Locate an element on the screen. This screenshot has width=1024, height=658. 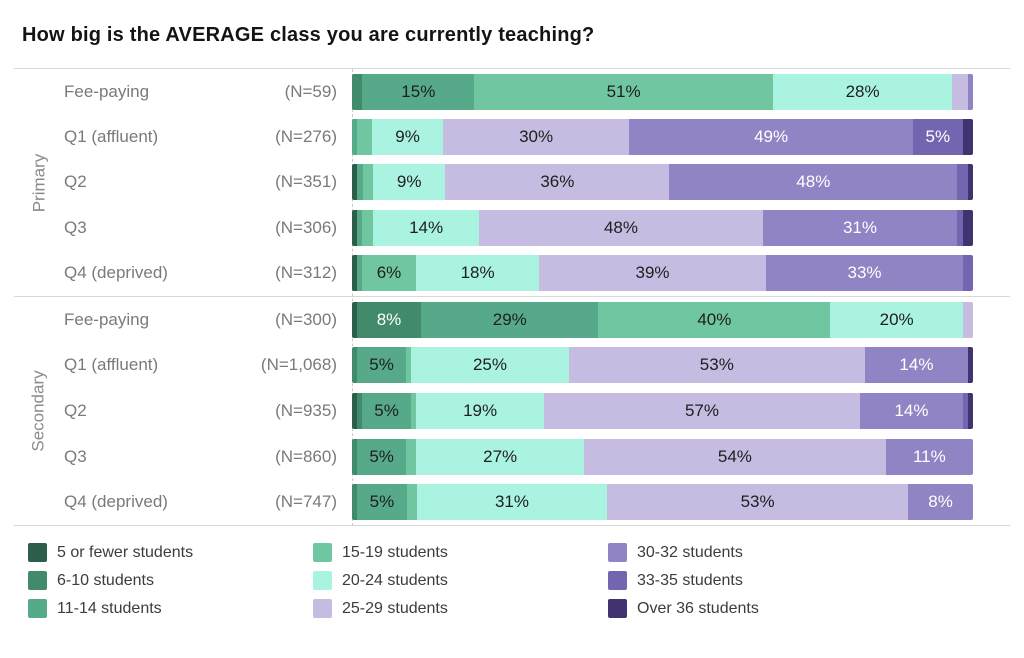
legend-item: 11-14 students is located at coordinates (170, 608).